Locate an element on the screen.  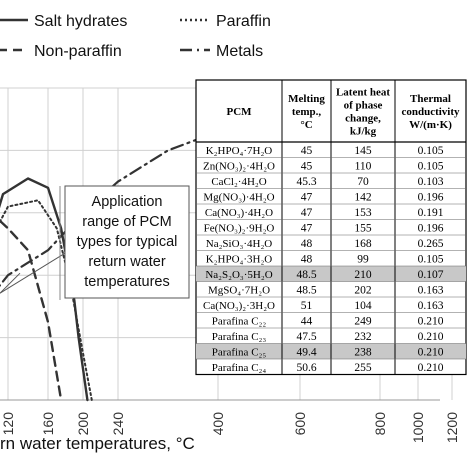
annotation-text: range of PCM is located at coordinates (126, 222).